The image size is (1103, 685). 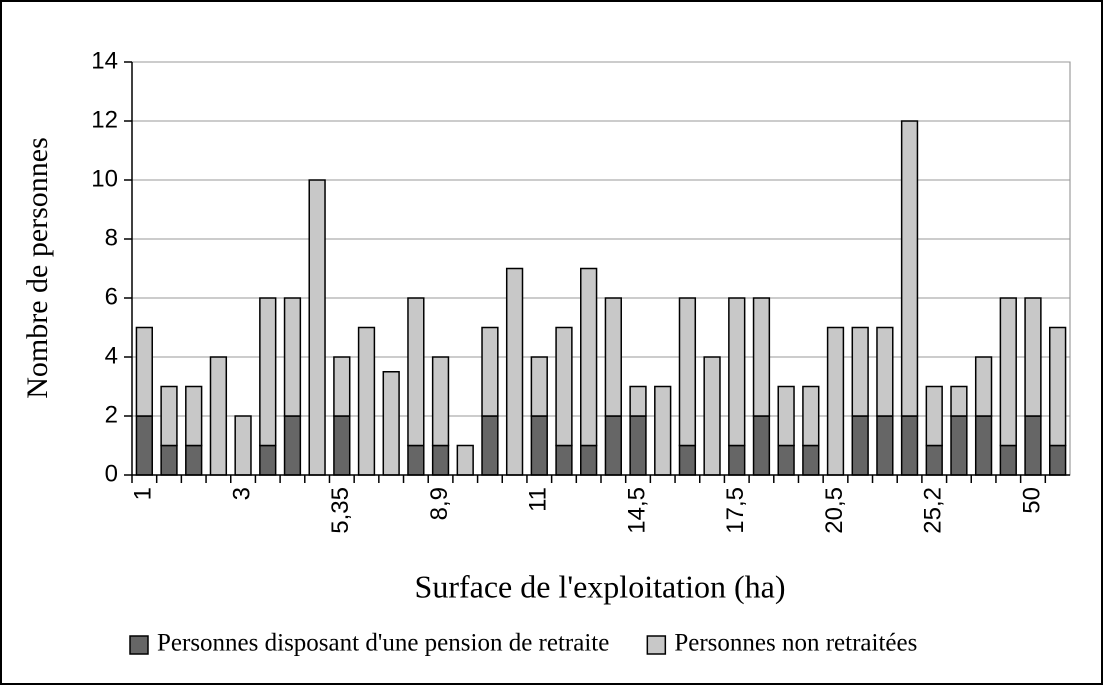 I want to click on x-axis-title: Surface de l'exploitation (ha), so click(x=600, y=586).